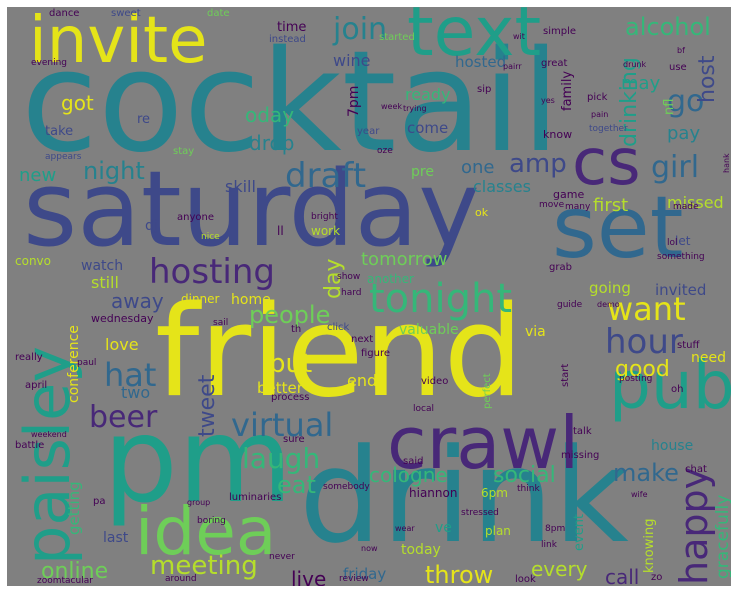  What do you see at coordinates (99, 501) in the screenshot?
I see `word-pa: pa` at bounding box center [99, 501].